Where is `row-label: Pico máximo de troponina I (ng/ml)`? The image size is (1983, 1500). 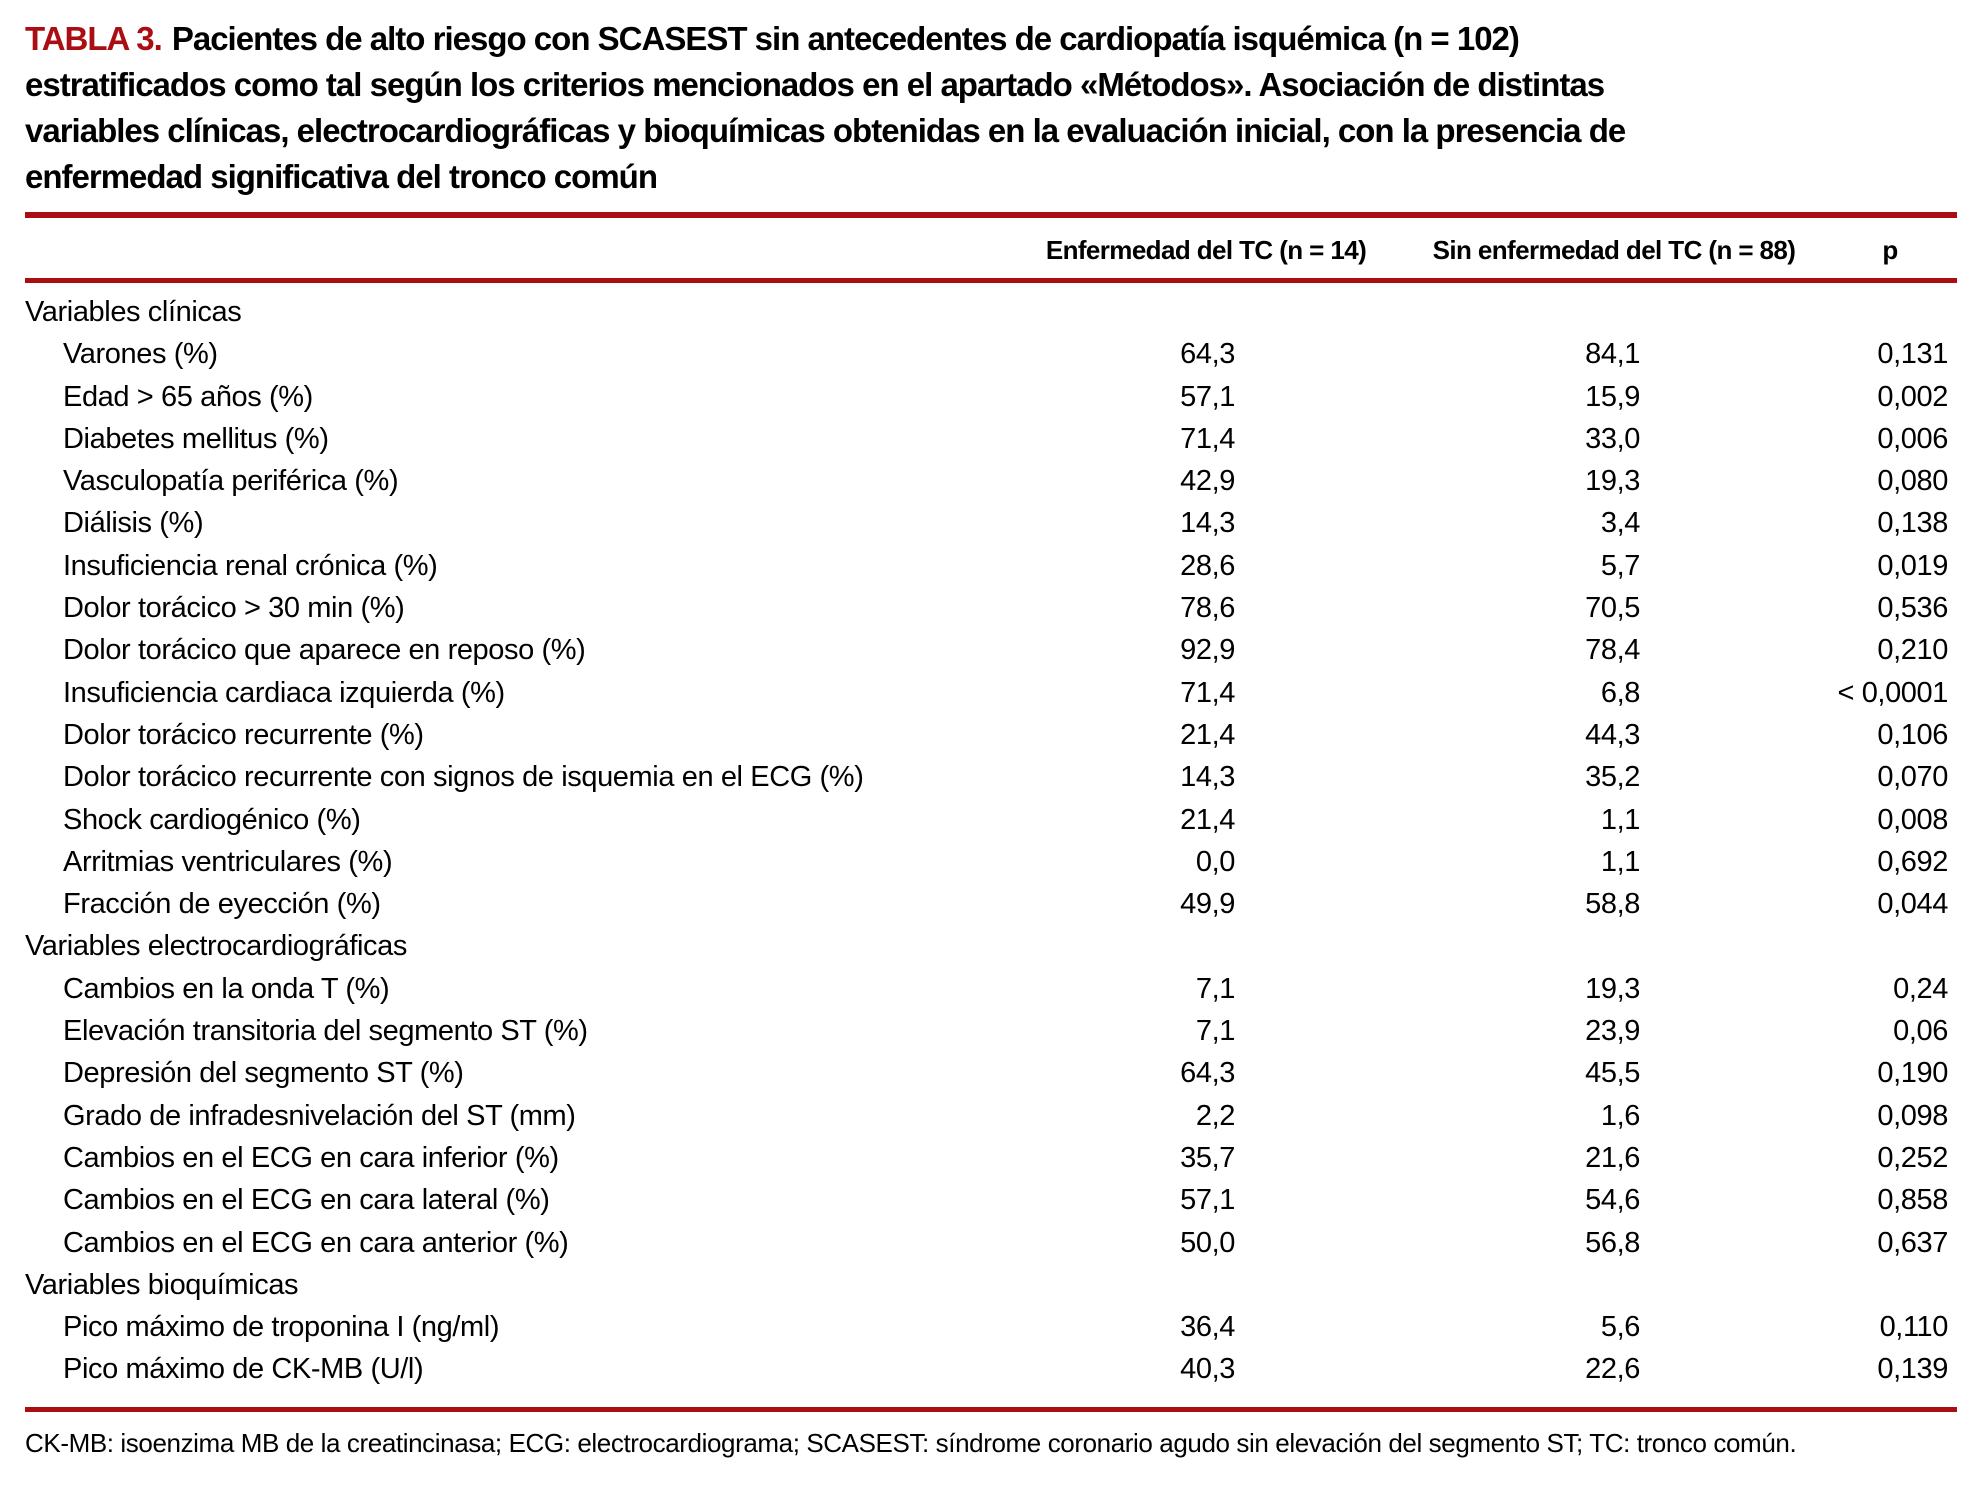
row-label: Pico máximo de troponina I (ng/ml) is located at coordinates (281, 1327).